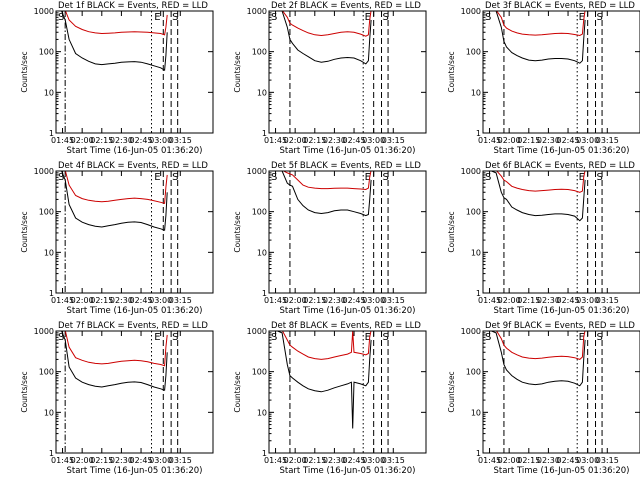 The height and width of the screenshot is (485, 640). I want to click on panel-title: Det 8f BLACK = Events, RED = LLD, so click(346, 326).